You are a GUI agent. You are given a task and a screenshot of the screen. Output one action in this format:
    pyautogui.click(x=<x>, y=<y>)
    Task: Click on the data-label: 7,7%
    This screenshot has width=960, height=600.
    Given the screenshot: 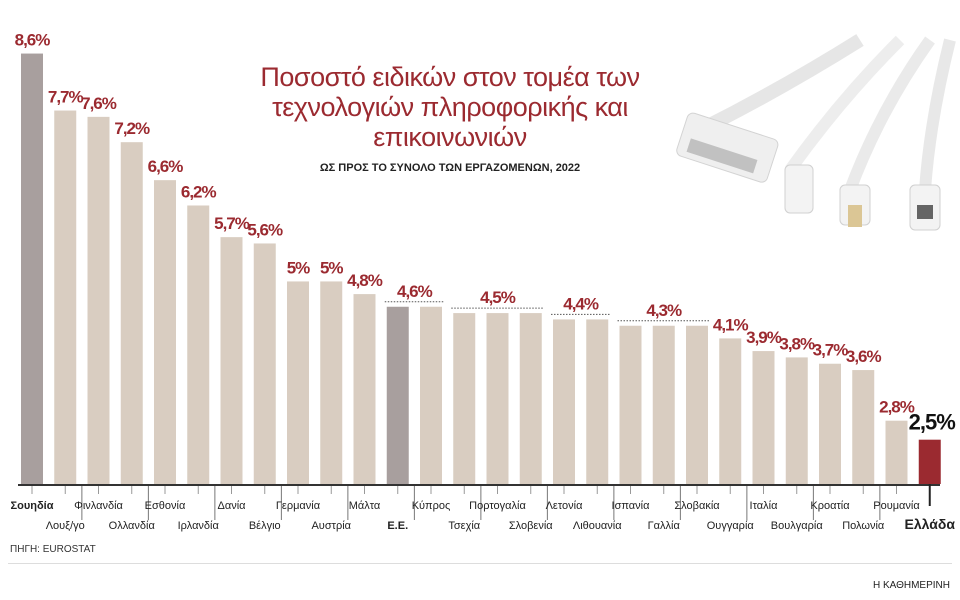 What is the action you would take?
    pyautogui.click(x=66, y=97)
    